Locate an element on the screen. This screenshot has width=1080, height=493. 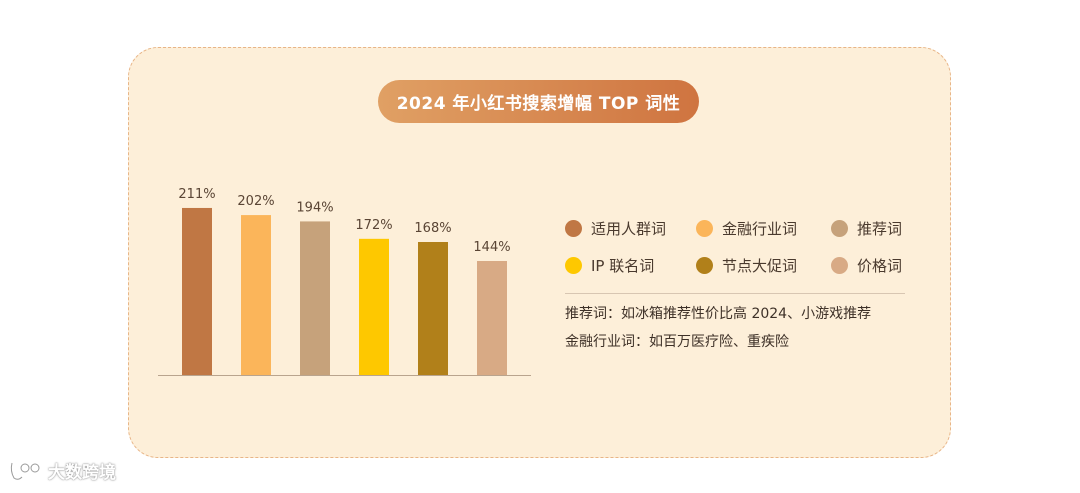
watermark-text: 大数跨境 is located at coordinates (82, 473).